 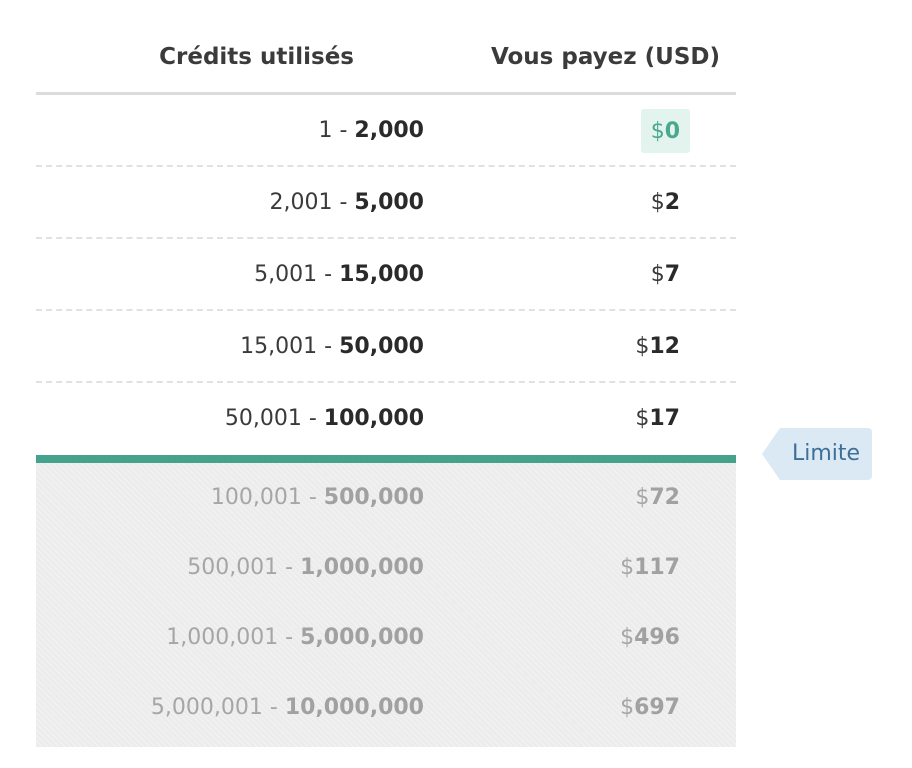 What do you see at coordinates (665, 202) in the screenshot?
I see `price-value: $2` at bounding box center [665, 202].